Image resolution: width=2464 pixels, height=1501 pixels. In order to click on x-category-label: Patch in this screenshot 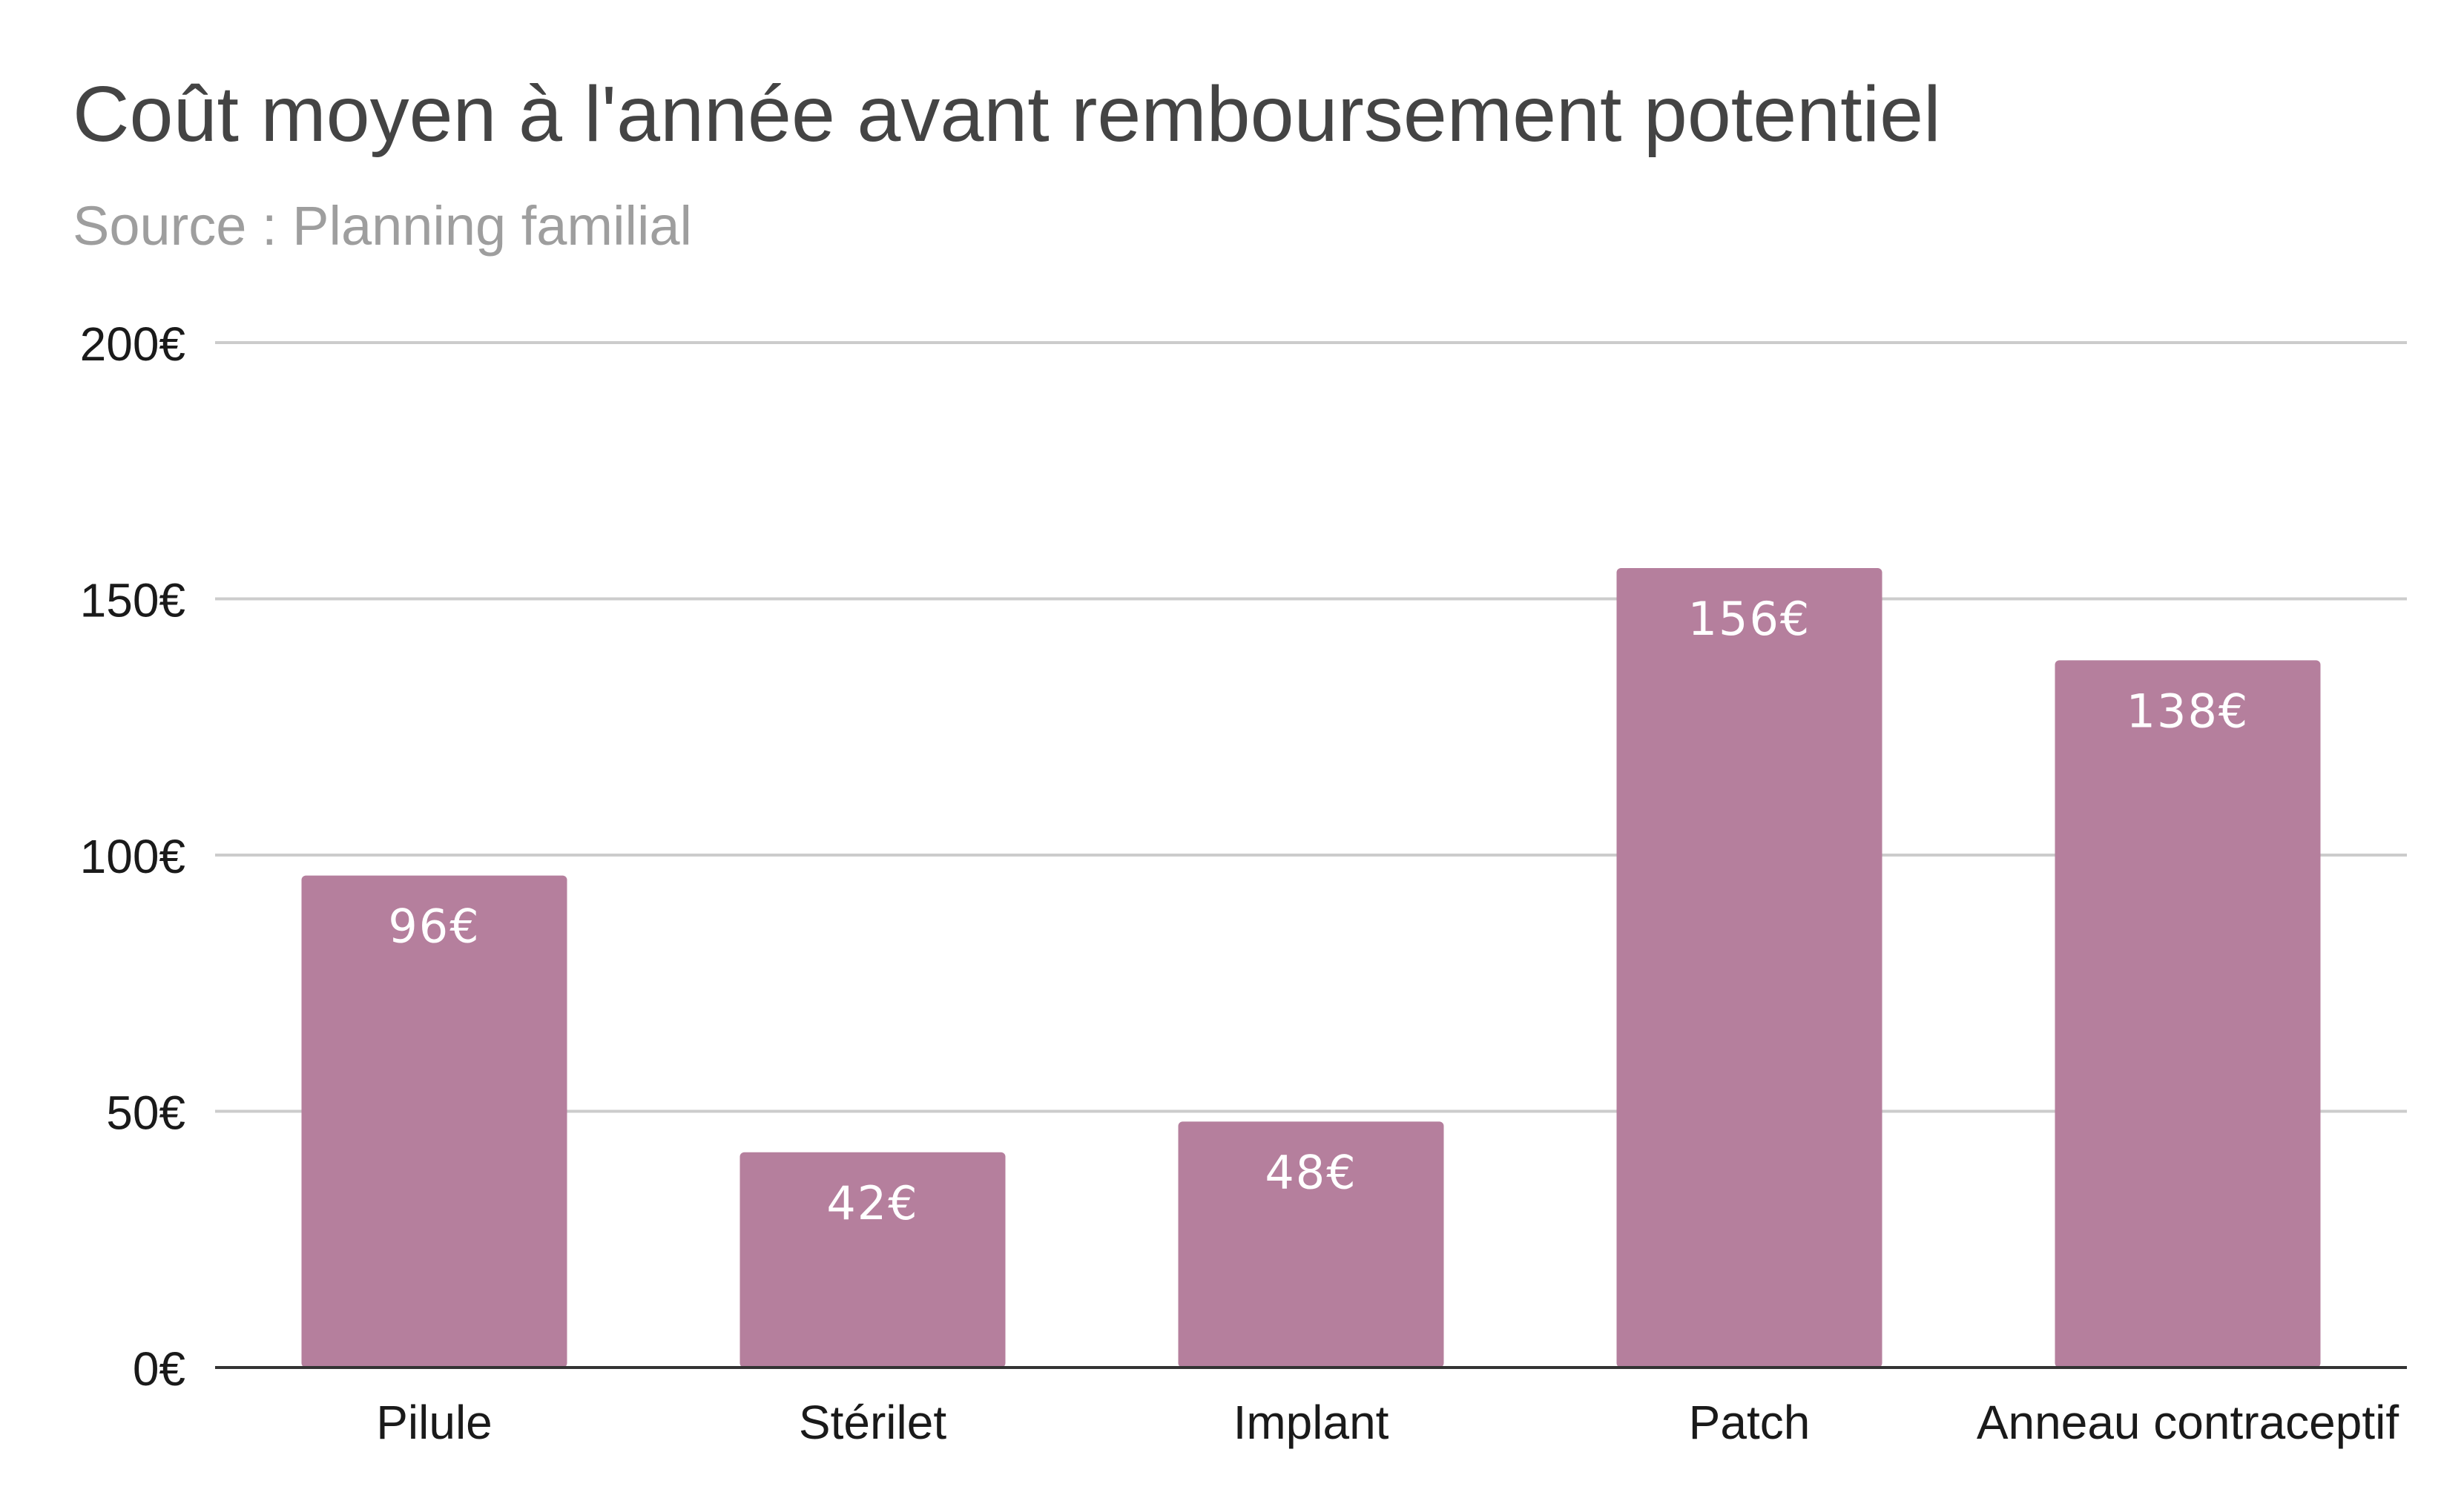, I will do `click(1750, 1422)`.